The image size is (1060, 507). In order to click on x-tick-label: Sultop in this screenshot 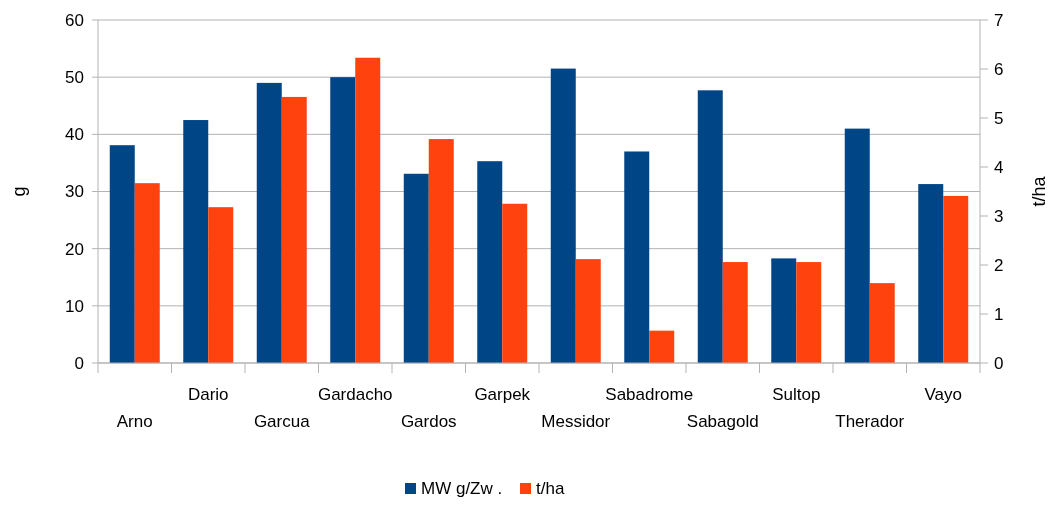, I will do `click(796, 394)`.